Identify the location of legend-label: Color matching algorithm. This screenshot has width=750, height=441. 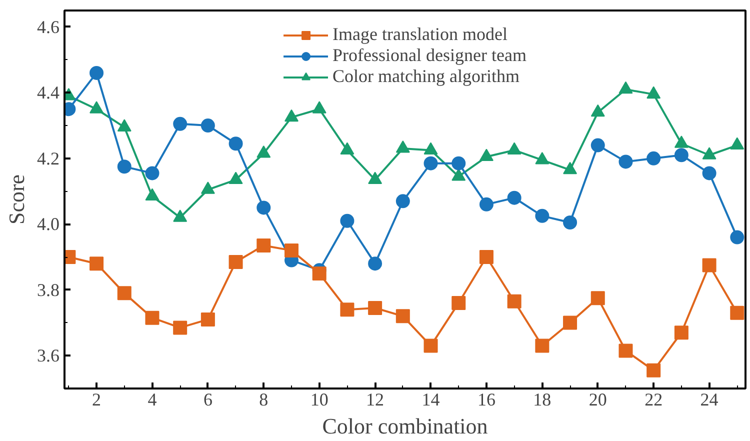
(426, 76).